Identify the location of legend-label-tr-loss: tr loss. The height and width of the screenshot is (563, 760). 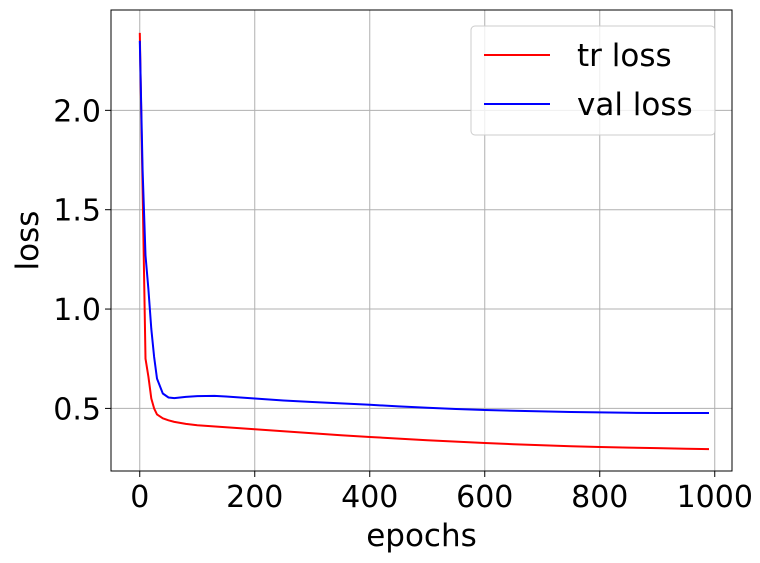
(624, 56).